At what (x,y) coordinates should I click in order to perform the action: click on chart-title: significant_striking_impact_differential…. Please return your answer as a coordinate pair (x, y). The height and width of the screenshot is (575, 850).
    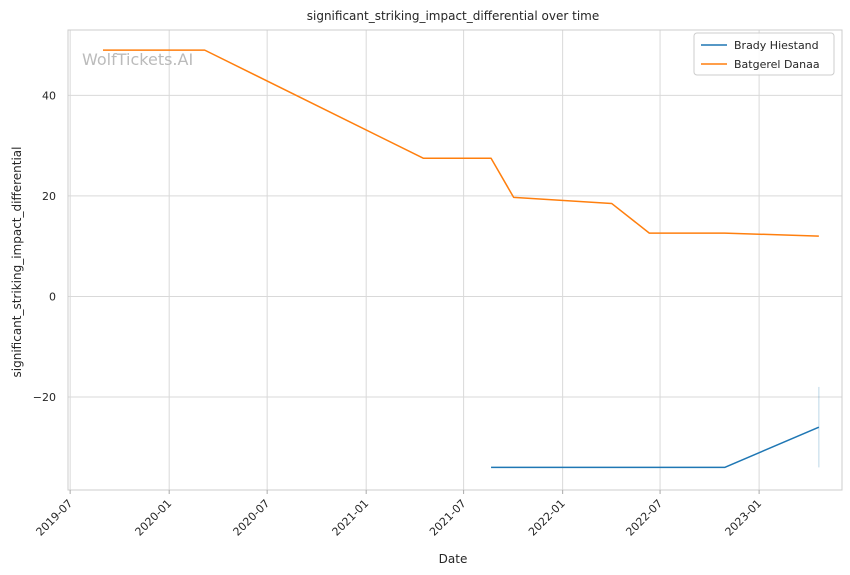
    Looking at the image, I should click on (453, 16).